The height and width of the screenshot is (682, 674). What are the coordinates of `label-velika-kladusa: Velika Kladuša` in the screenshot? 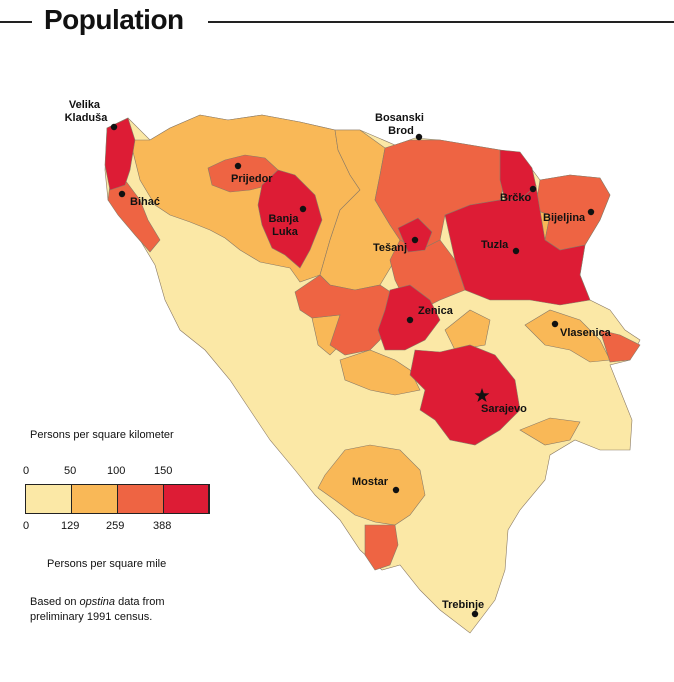 It's located at (87, 111).